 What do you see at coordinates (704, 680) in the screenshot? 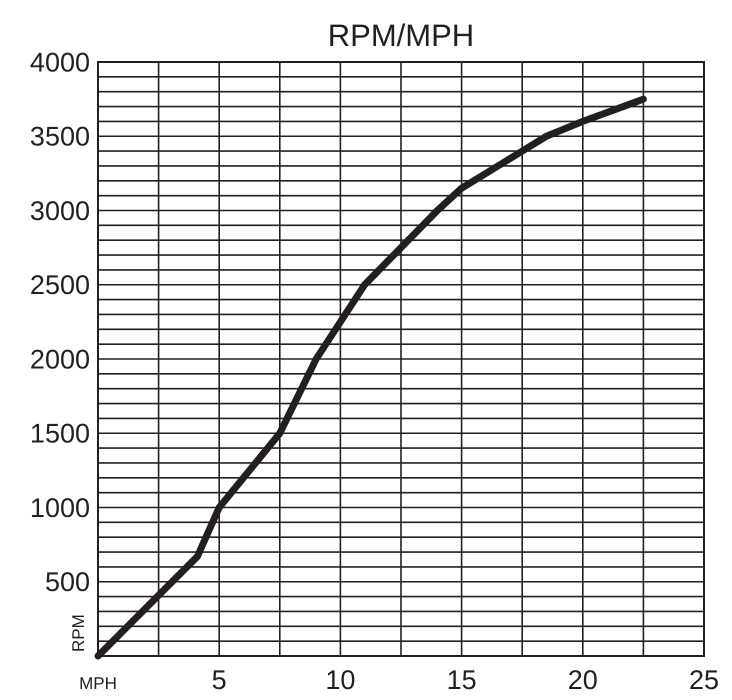
I see `x-tick-label: 25` at bounding box center [704, 680].